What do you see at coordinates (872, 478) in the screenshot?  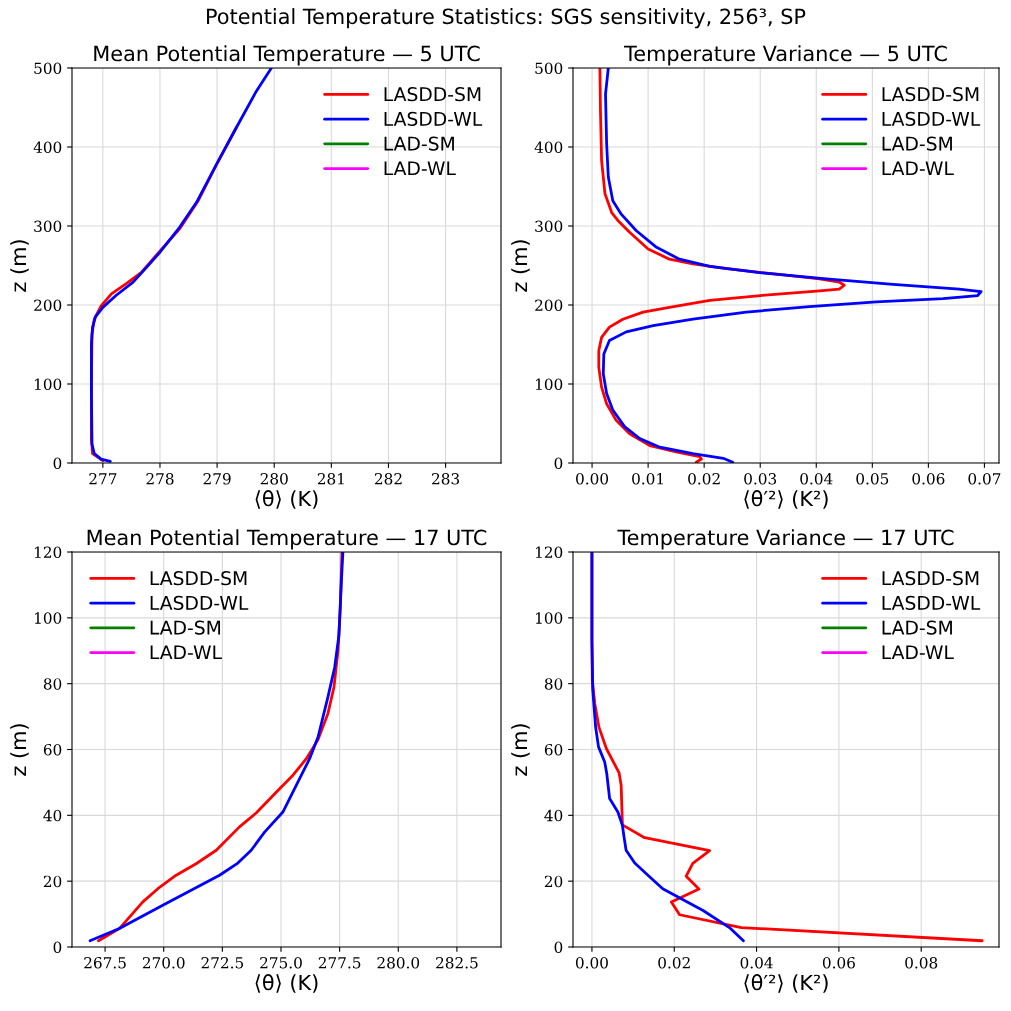 I see `x-tick-label: 0.05` at bounding box center [872, 478].